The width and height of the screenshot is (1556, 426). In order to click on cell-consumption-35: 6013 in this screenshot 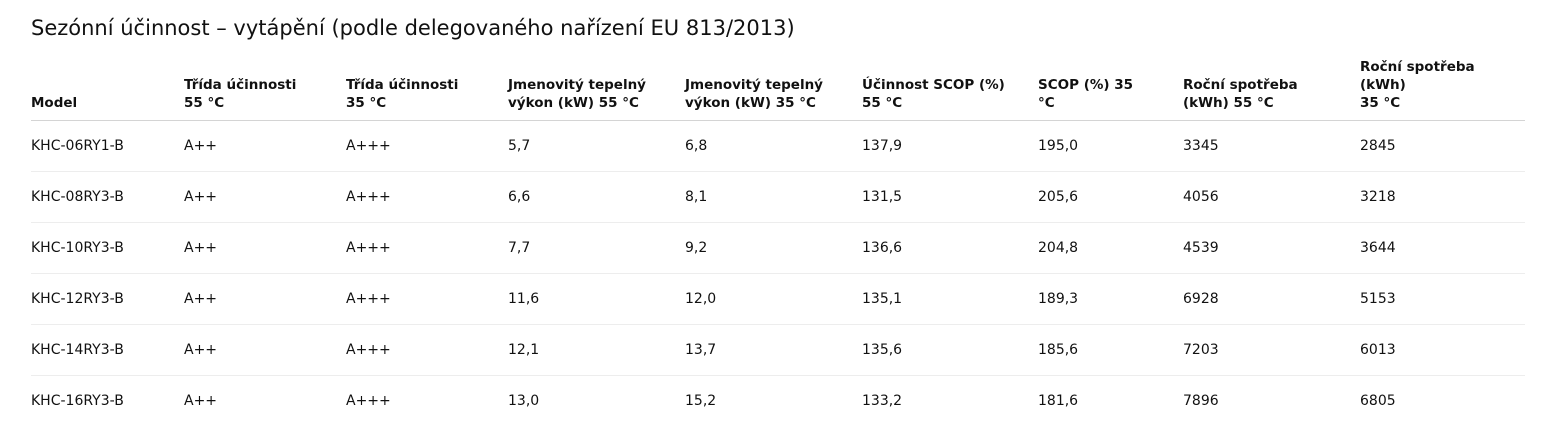, I will do `click(1442, 350)`.